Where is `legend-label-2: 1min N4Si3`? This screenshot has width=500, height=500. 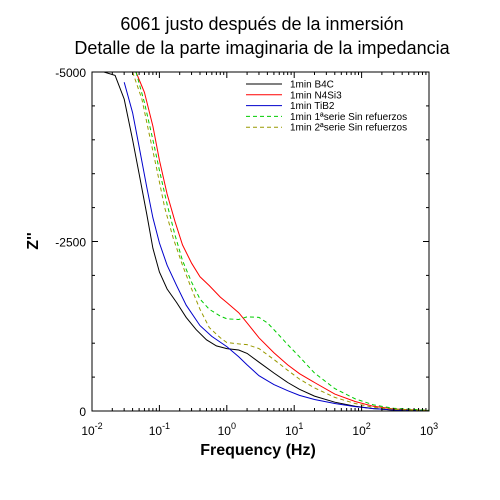
legend-label-2: 1min N4Si3 is located at coordinates (316, 95).